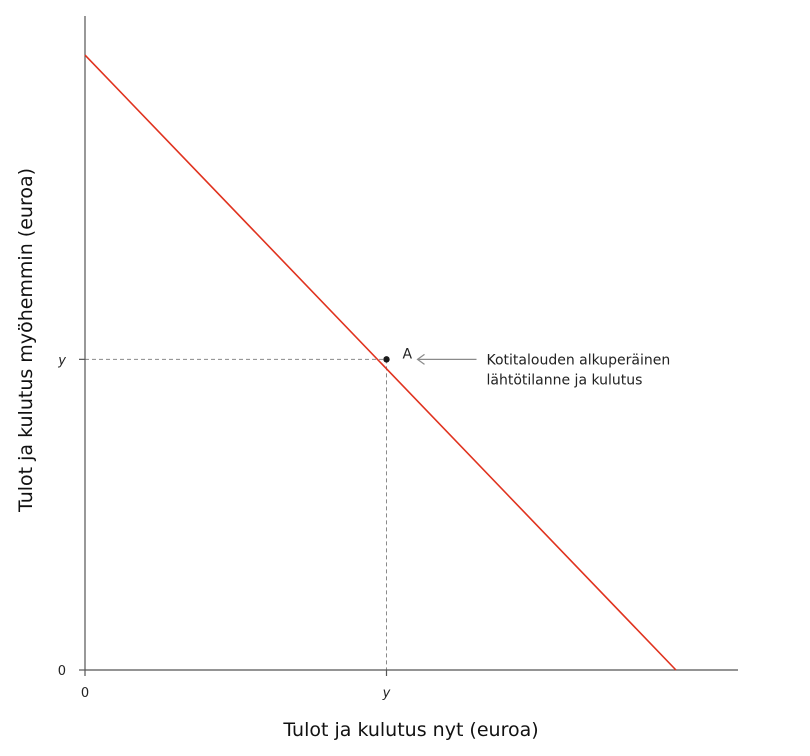 The height and width of the screenshot is (756, 810). What do you see at coordinates (565, 380) in the screenshot?
I see `annotation-text-line: lähtötilanne ja kulutus` at bounding box center [565, 380].